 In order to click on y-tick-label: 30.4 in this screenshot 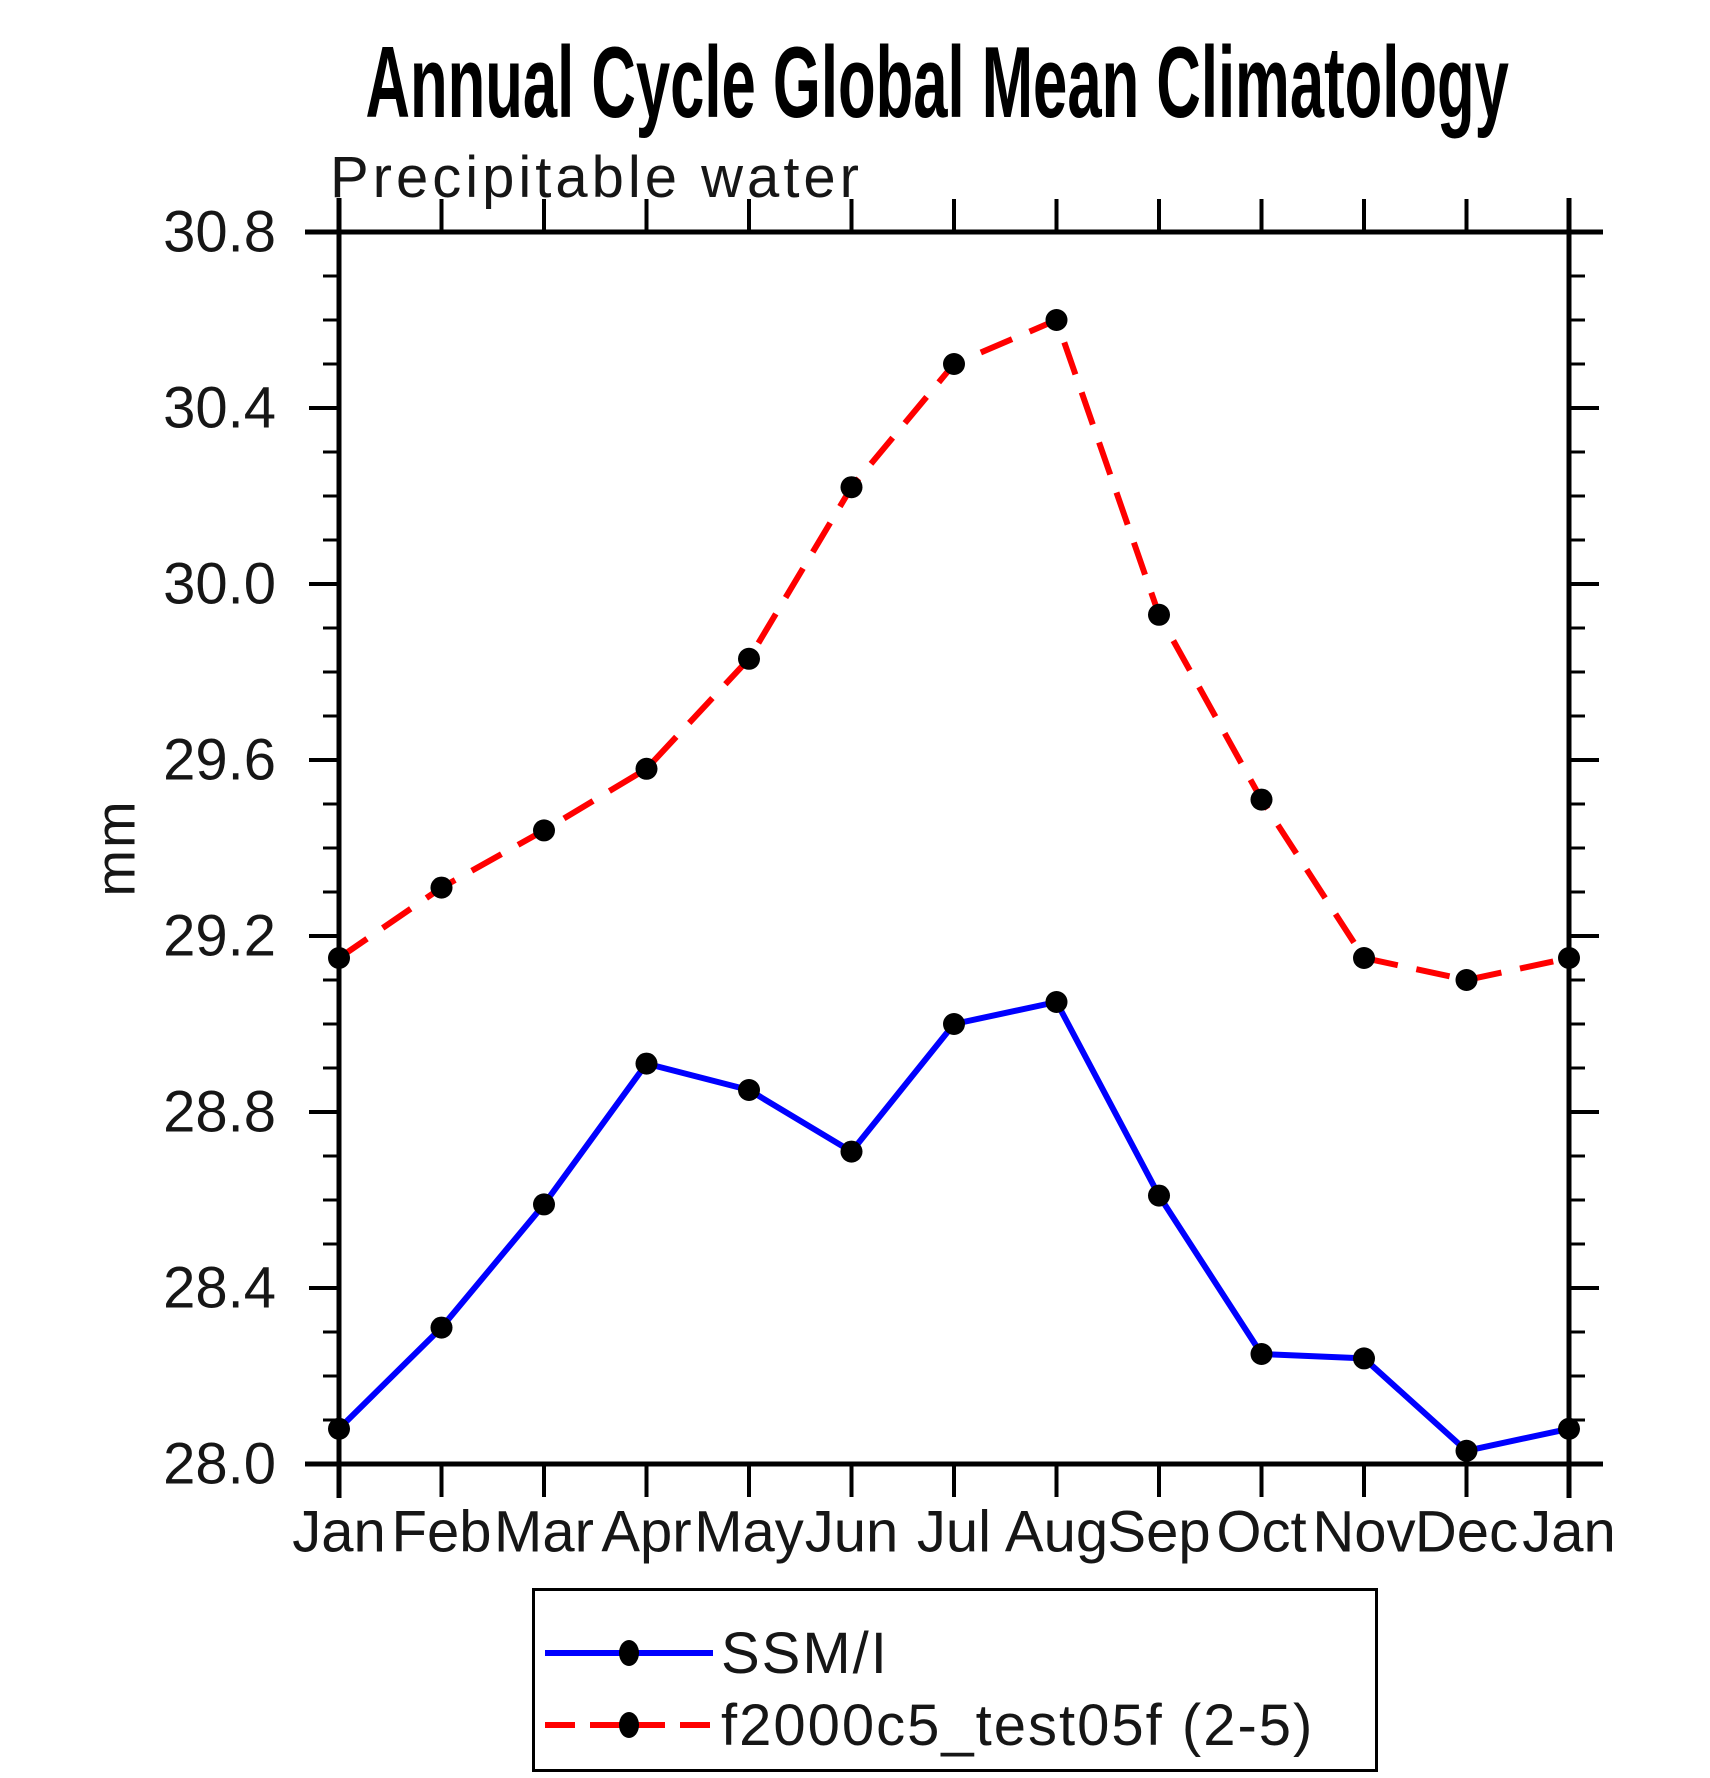, I will do `click(219, 408)`.